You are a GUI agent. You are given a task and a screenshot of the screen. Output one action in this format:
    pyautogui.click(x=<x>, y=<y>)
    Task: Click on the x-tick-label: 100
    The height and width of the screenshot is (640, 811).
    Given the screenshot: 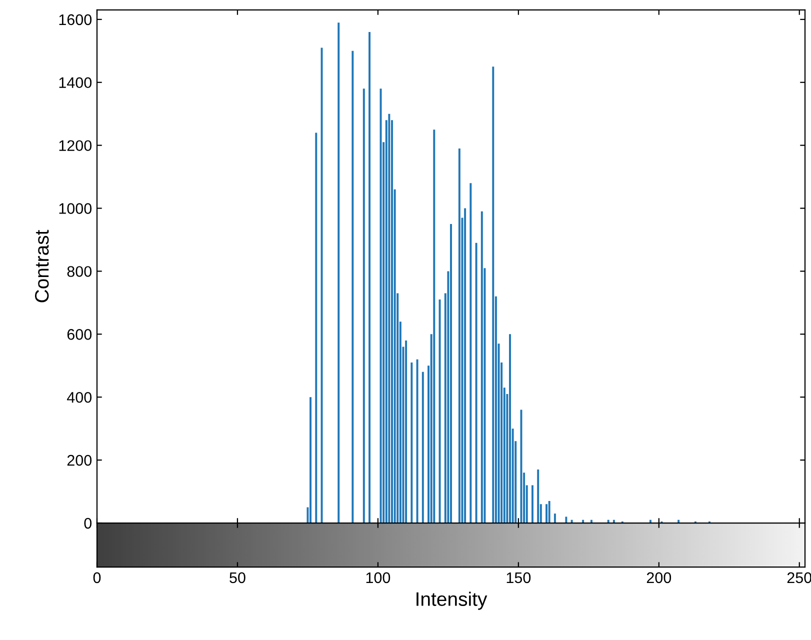 What is the action you would take?
    pyautogui.click(x=378, y=578)
    